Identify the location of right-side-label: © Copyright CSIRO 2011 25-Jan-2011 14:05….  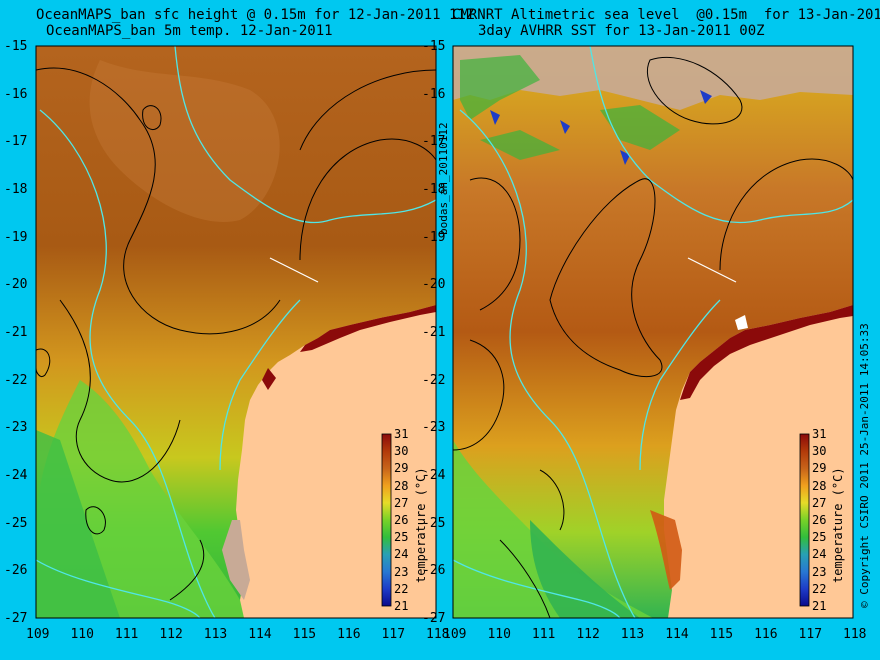
(864, 465).